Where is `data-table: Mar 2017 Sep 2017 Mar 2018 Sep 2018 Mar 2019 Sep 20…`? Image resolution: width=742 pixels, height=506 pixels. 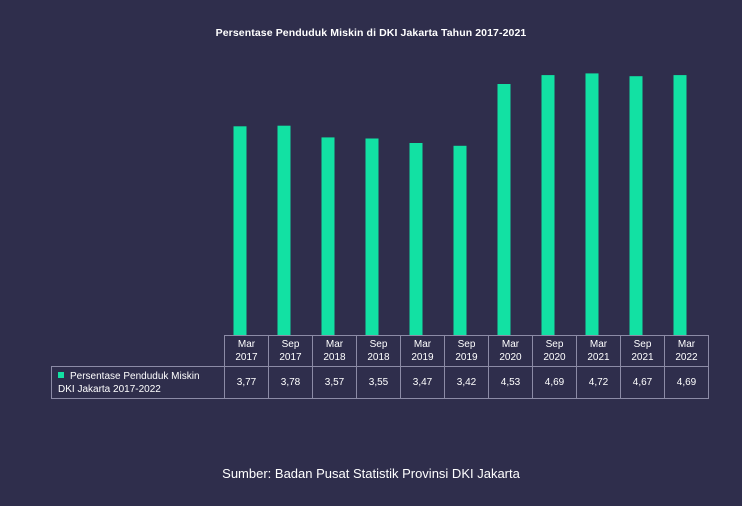 data-table: Mar 2017 Sep 2017 Mar 2018 Sep 2018 Mar 2019 Sep 20… is located at coordinates (380, 367).